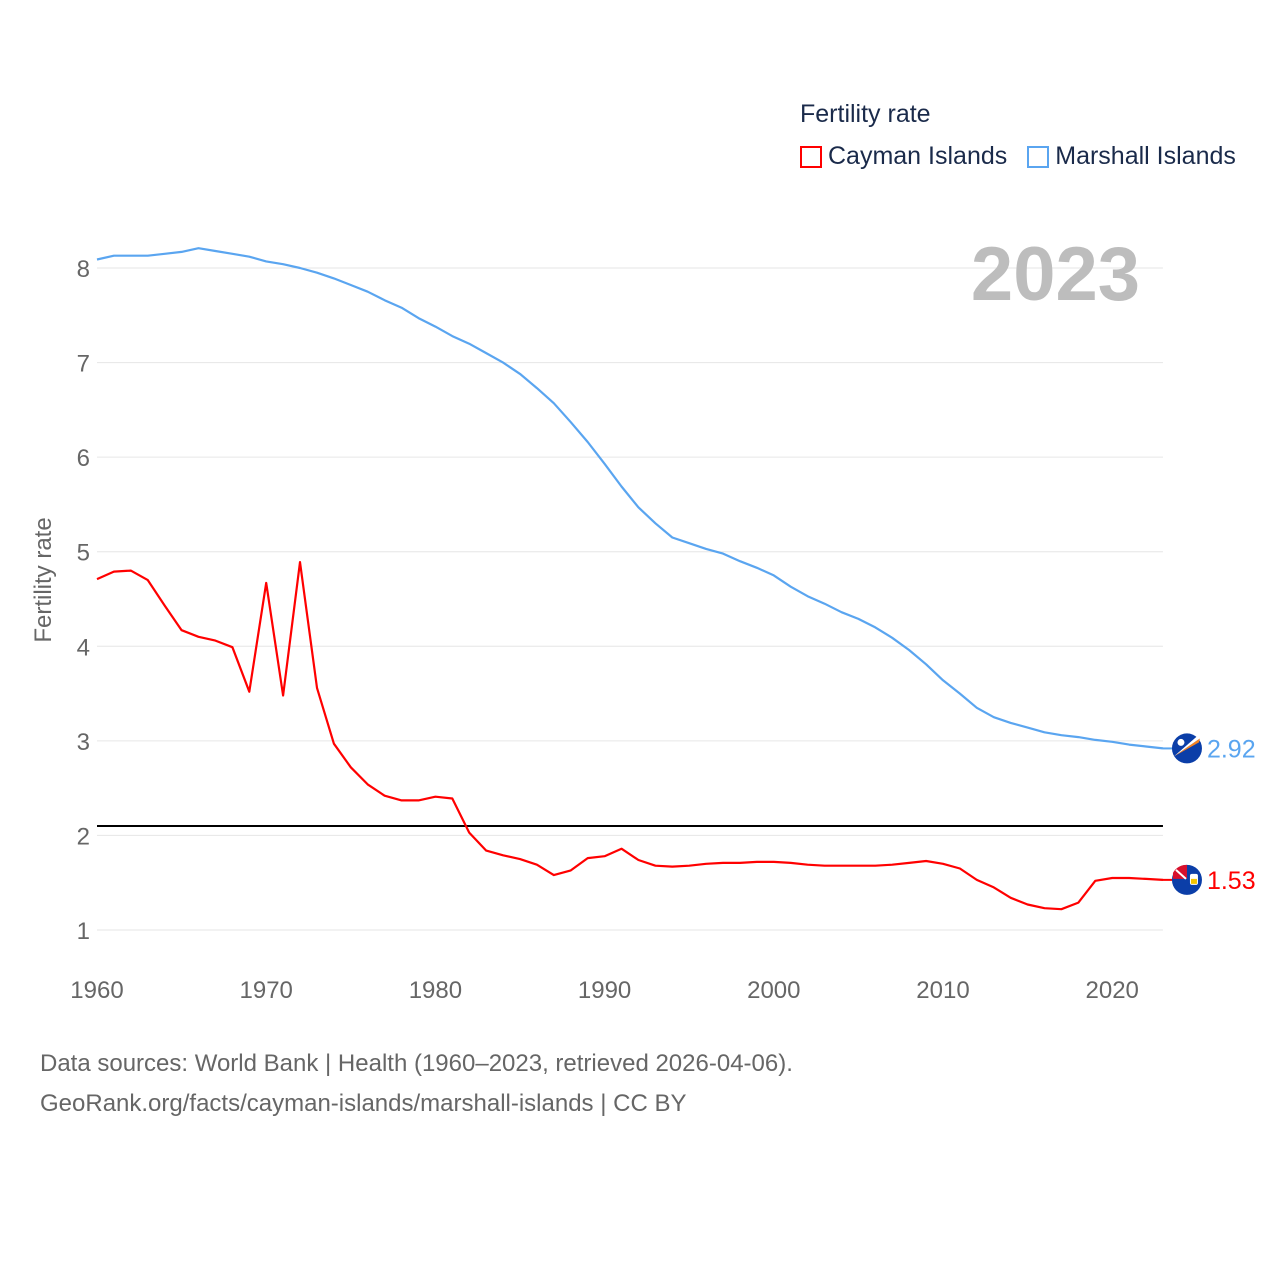 The width and height of the screenshot is (1280, 1280). I want to click on y-tick-label: 7, so click(83, 364).